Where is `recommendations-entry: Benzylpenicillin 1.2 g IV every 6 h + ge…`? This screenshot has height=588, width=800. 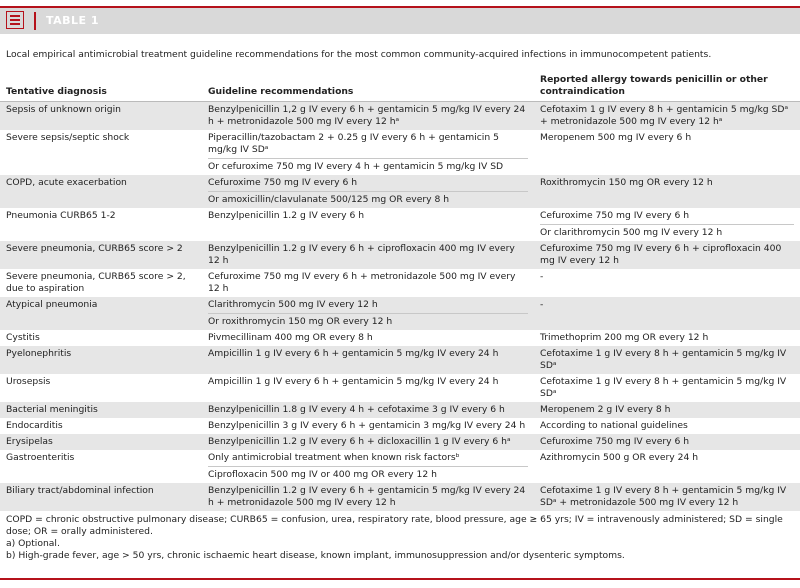 recommendations-entry: Benzylpenicillin 1.2 g IV every 6 h + ge… is located at coordinates (367, 496).